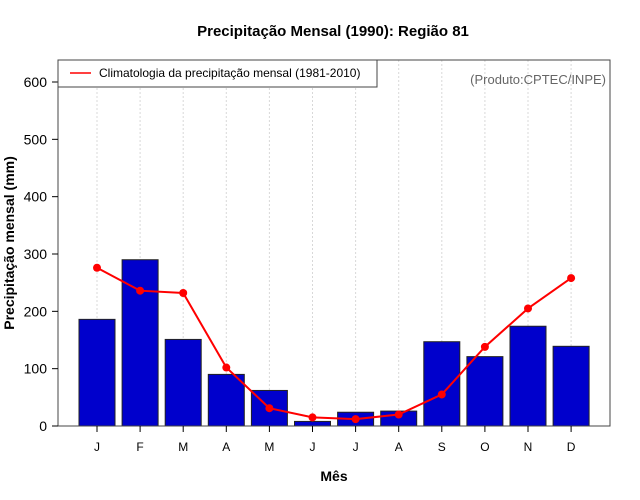 Image resolution: width=640 pixels, height=500 pixels. Describe the element at coordinates (43, 426) in the screenshot. I see `y-tick-label: 0` at that location.